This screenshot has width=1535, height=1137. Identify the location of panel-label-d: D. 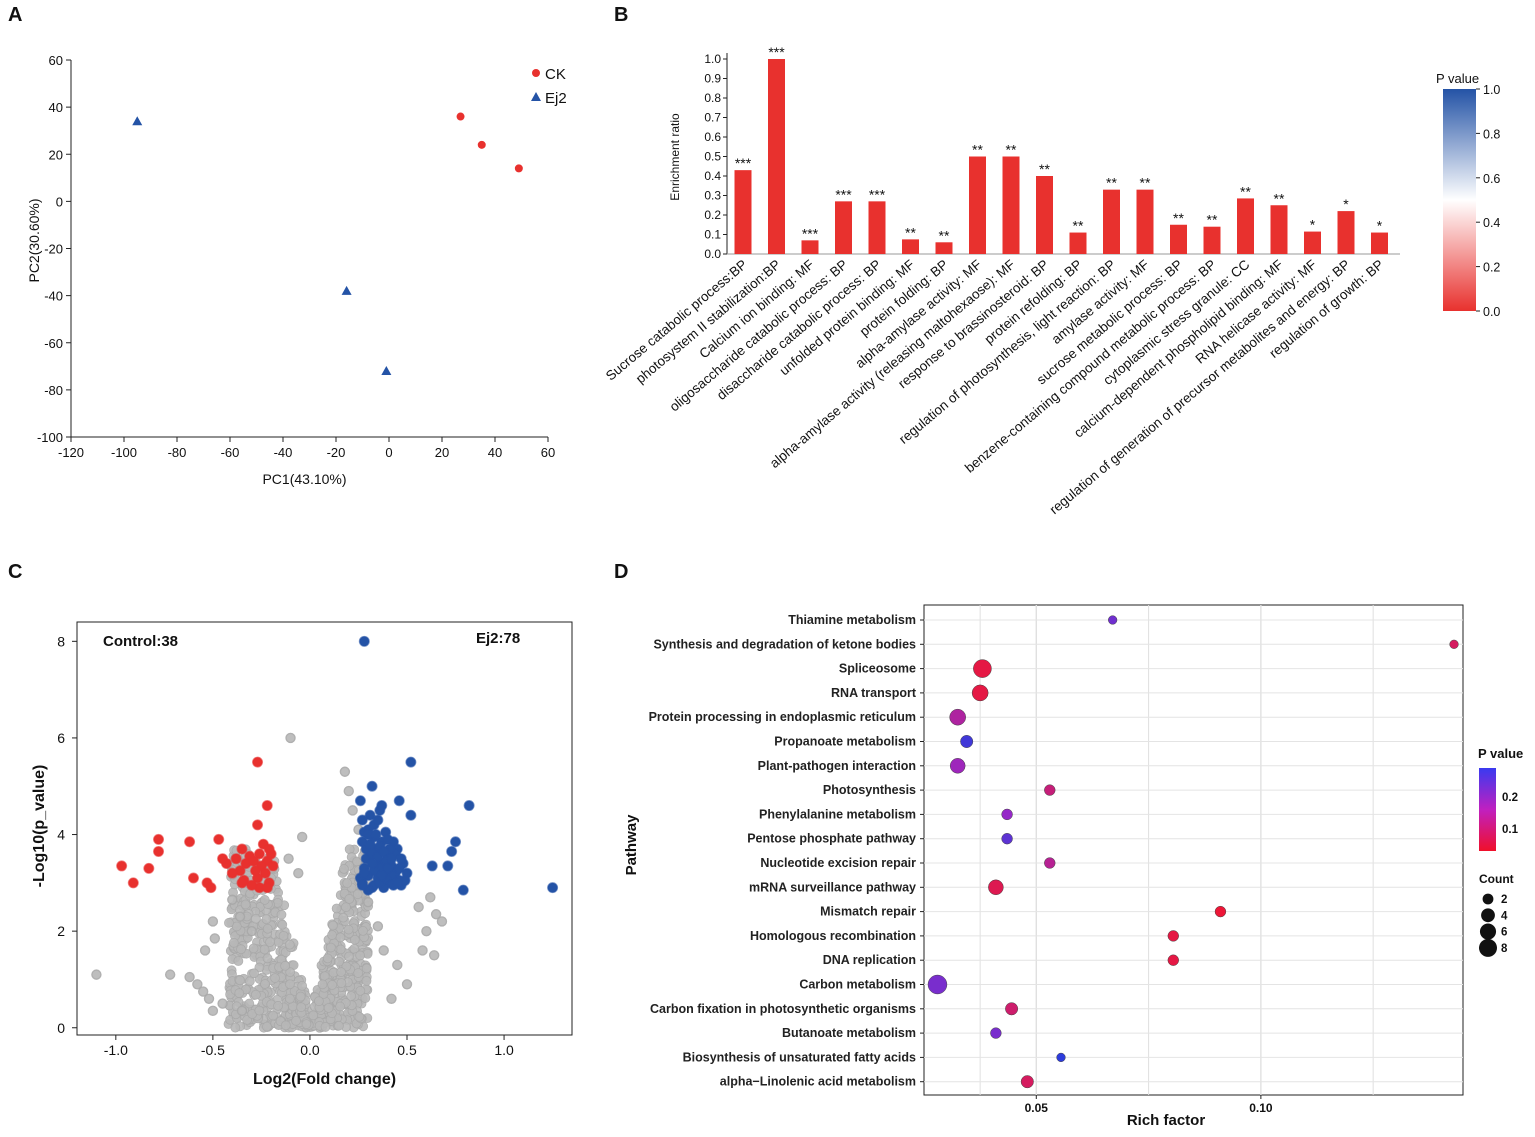
(621, 572).